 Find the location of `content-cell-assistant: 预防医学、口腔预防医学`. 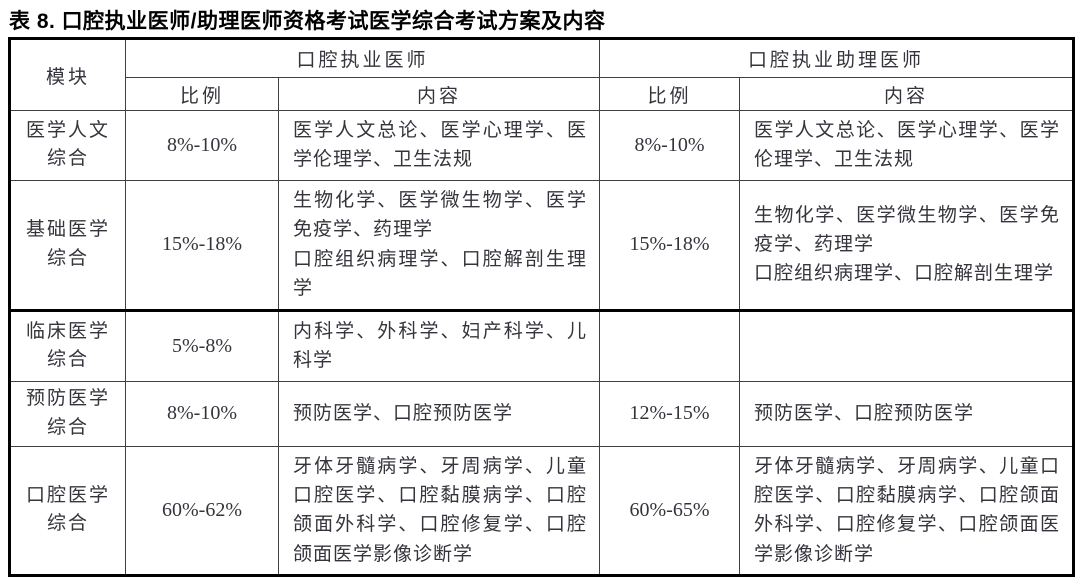

content-cell-assistant: 预防医学、口腔预防医学 is located at coordinates (907, 413).